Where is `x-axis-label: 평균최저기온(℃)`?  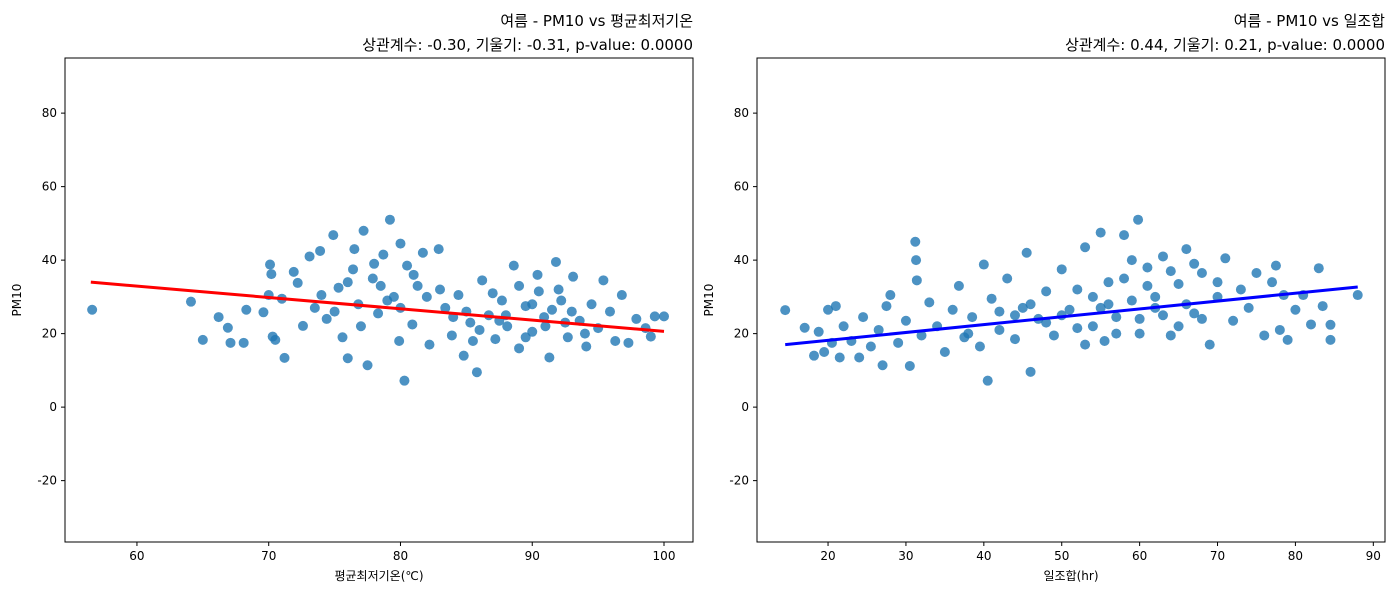 x-axis-label: 평균최저기온(℃) is located at coordinates (378, 576).